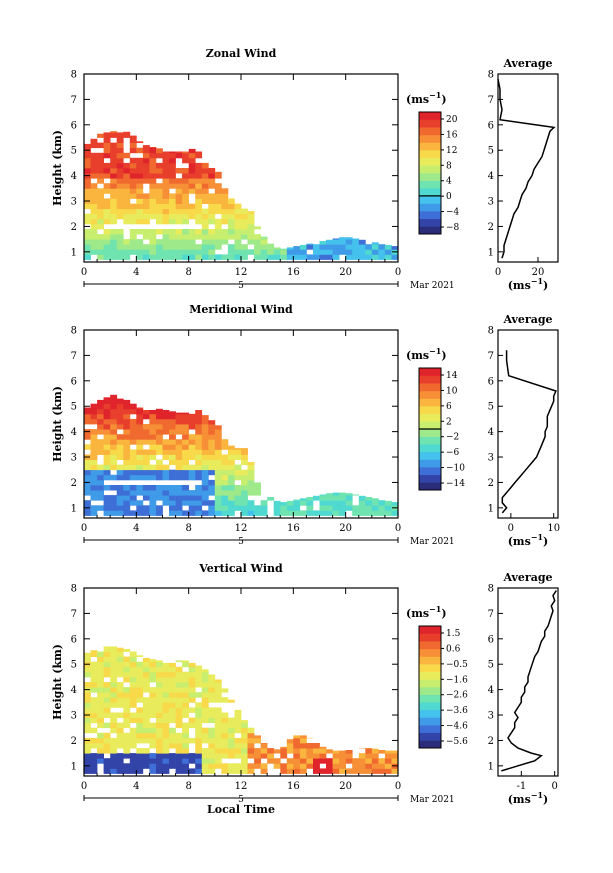 Image resolution: width=613 pixels, height=873 pixels. I want to click on profile-x-label: (ms−1), so click(528, 540).